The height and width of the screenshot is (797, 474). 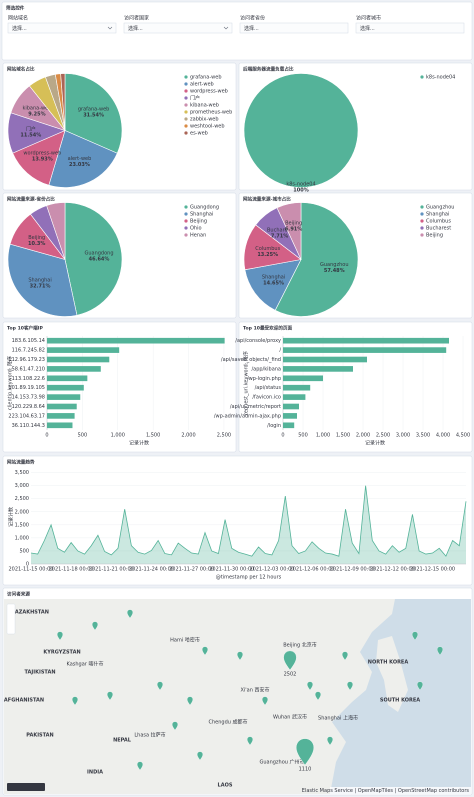 What do you see at coordinates (110, 28) in the screenshot?
I see `chevron` at bounding box center [110, 28].